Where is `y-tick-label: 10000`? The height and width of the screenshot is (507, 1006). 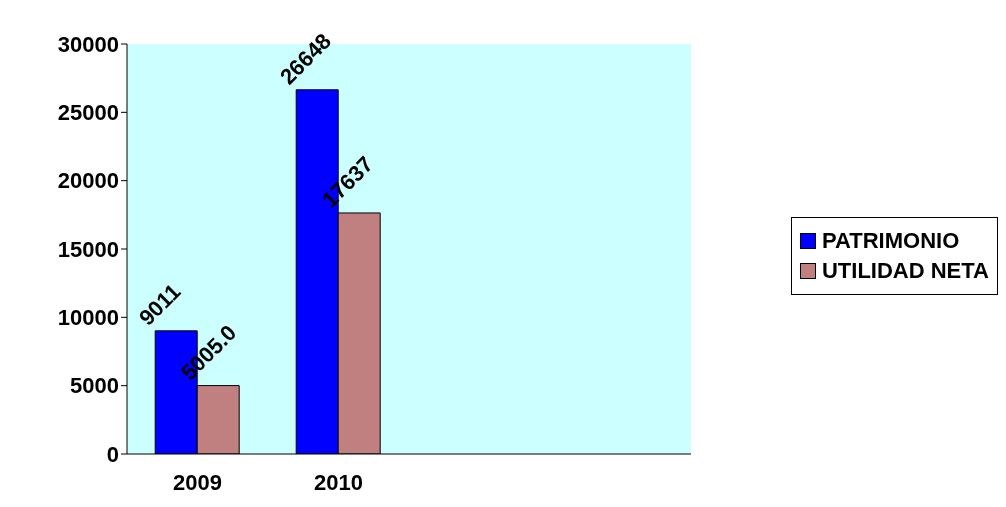
y-tick-label: 10000 is located at coordinates (88, 318).